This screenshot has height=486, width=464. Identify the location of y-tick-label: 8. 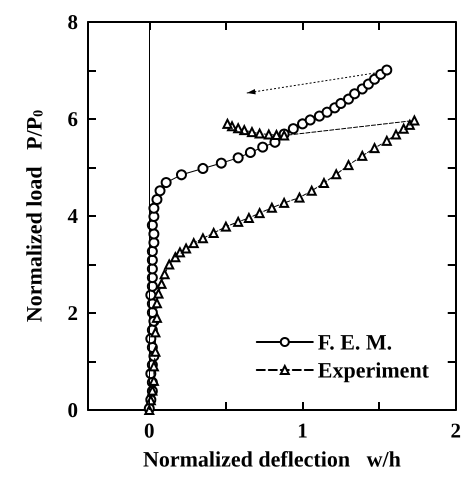
(73, 22).